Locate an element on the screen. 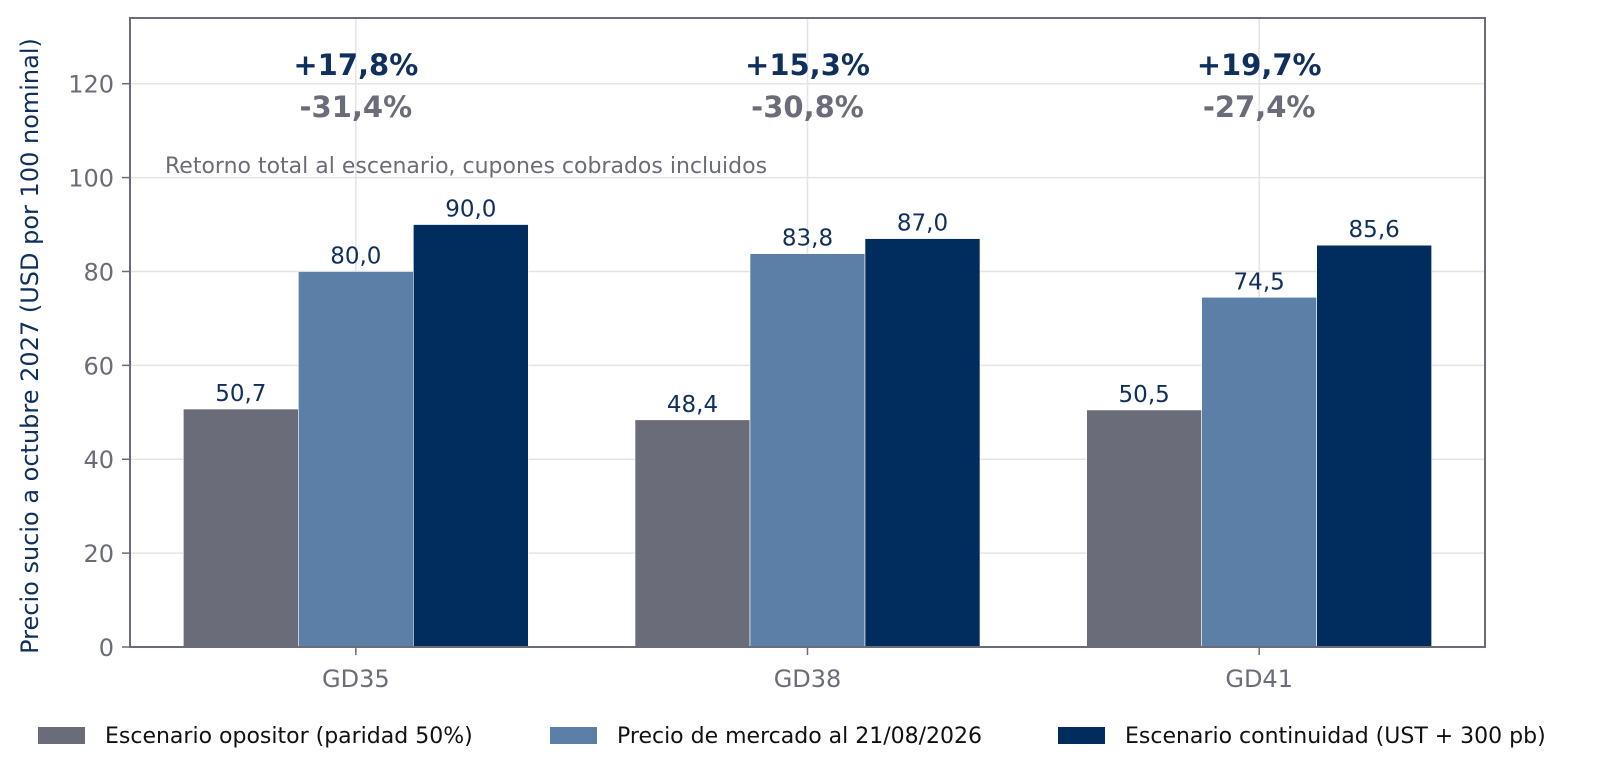 The width and height of the screenshot is (1600, 774). y-axis-ticks: 0 20 40 60 80 100 120 is located at coordinates (99, 366).